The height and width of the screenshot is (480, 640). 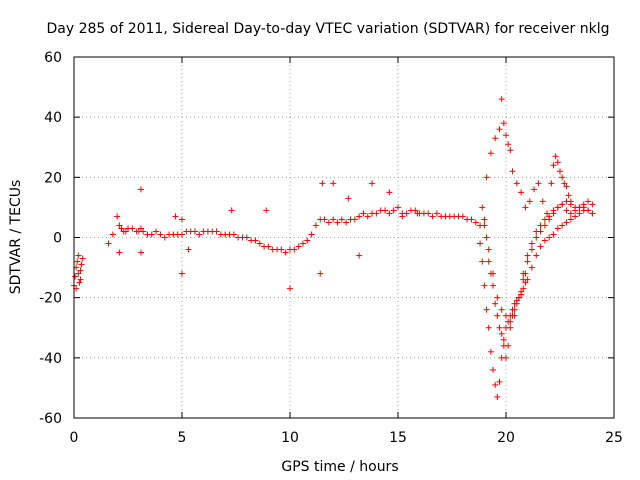 I want to click on y-tick-label: 20, so click(x=53, y=178).